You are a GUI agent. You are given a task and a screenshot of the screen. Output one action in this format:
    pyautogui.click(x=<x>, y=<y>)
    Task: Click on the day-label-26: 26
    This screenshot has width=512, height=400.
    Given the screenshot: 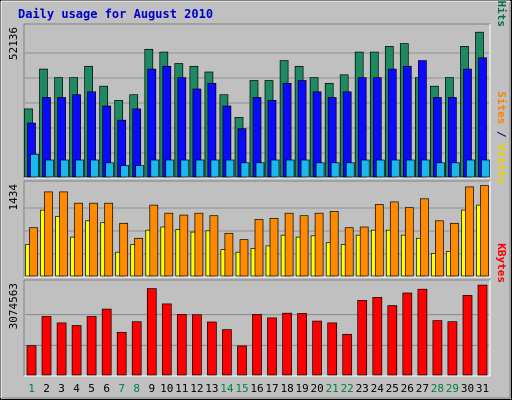 What is the action you would take?
    pyautogui.click(x=407, y=388)
    